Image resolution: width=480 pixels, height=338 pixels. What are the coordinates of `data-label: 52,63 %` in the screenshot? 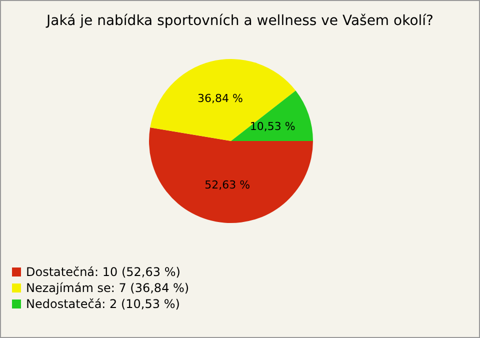 It's located at (227, 185).